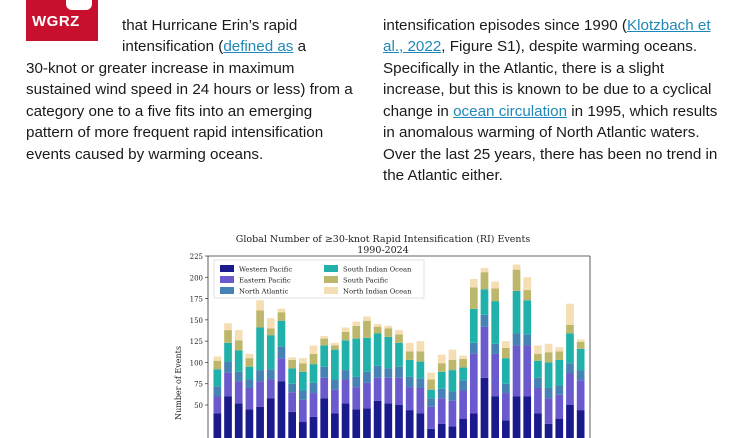 The height and width of the screenshot is (438, 750). What do you see at coordinates (505, 25) in the screenshot?
I see `right-text-1: intensification episodes since 1990 (` at bounding box center [505, 25].